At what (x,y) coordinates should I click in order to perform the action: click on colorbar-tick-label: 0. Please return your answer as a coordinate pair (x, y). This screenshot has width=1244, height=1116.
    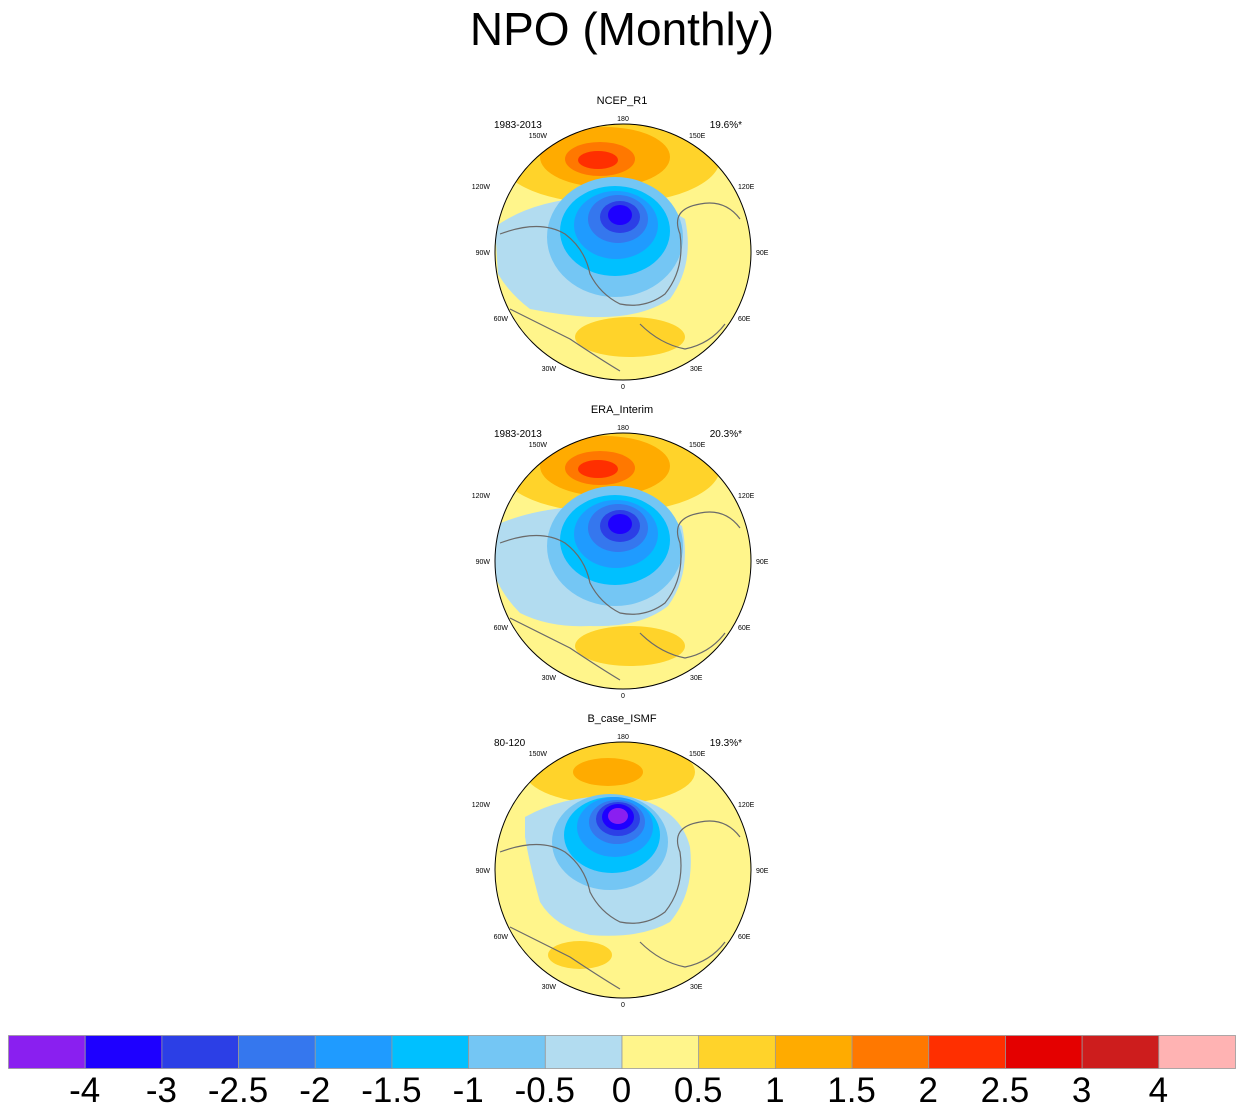
    Looking at the image, I should click on (621, 1090).